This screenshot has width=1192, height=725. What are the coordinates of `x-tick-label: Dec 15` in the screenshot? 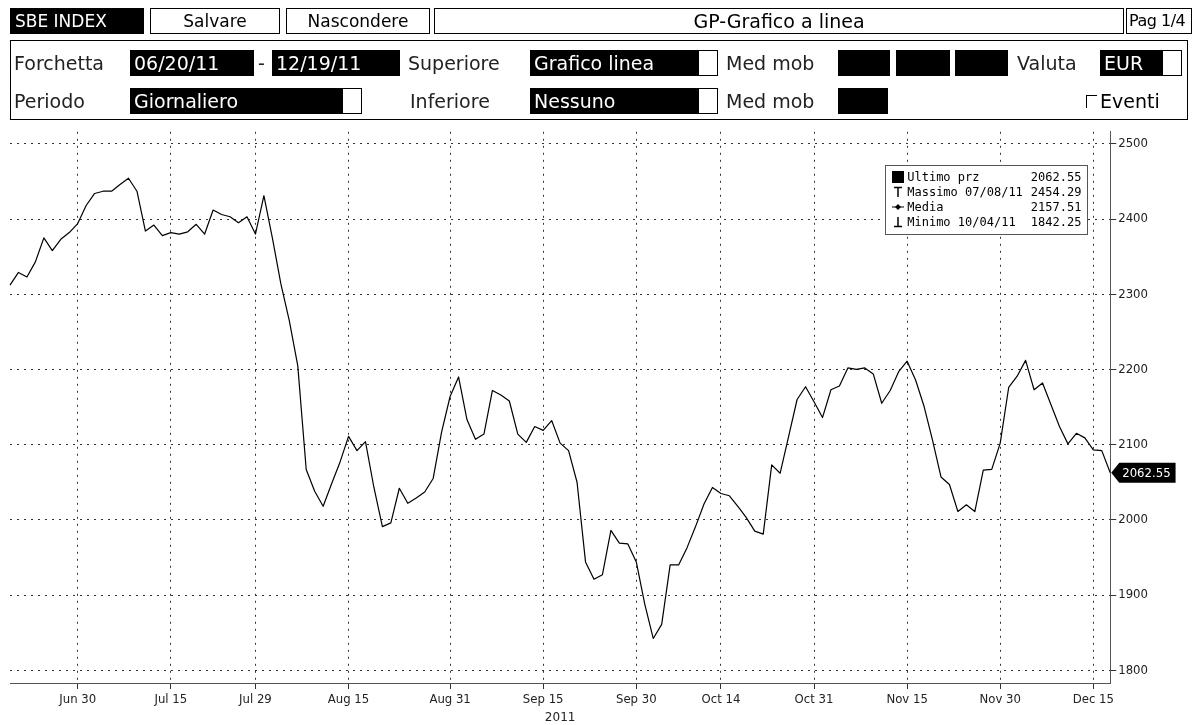 It's located at (1093, 699).